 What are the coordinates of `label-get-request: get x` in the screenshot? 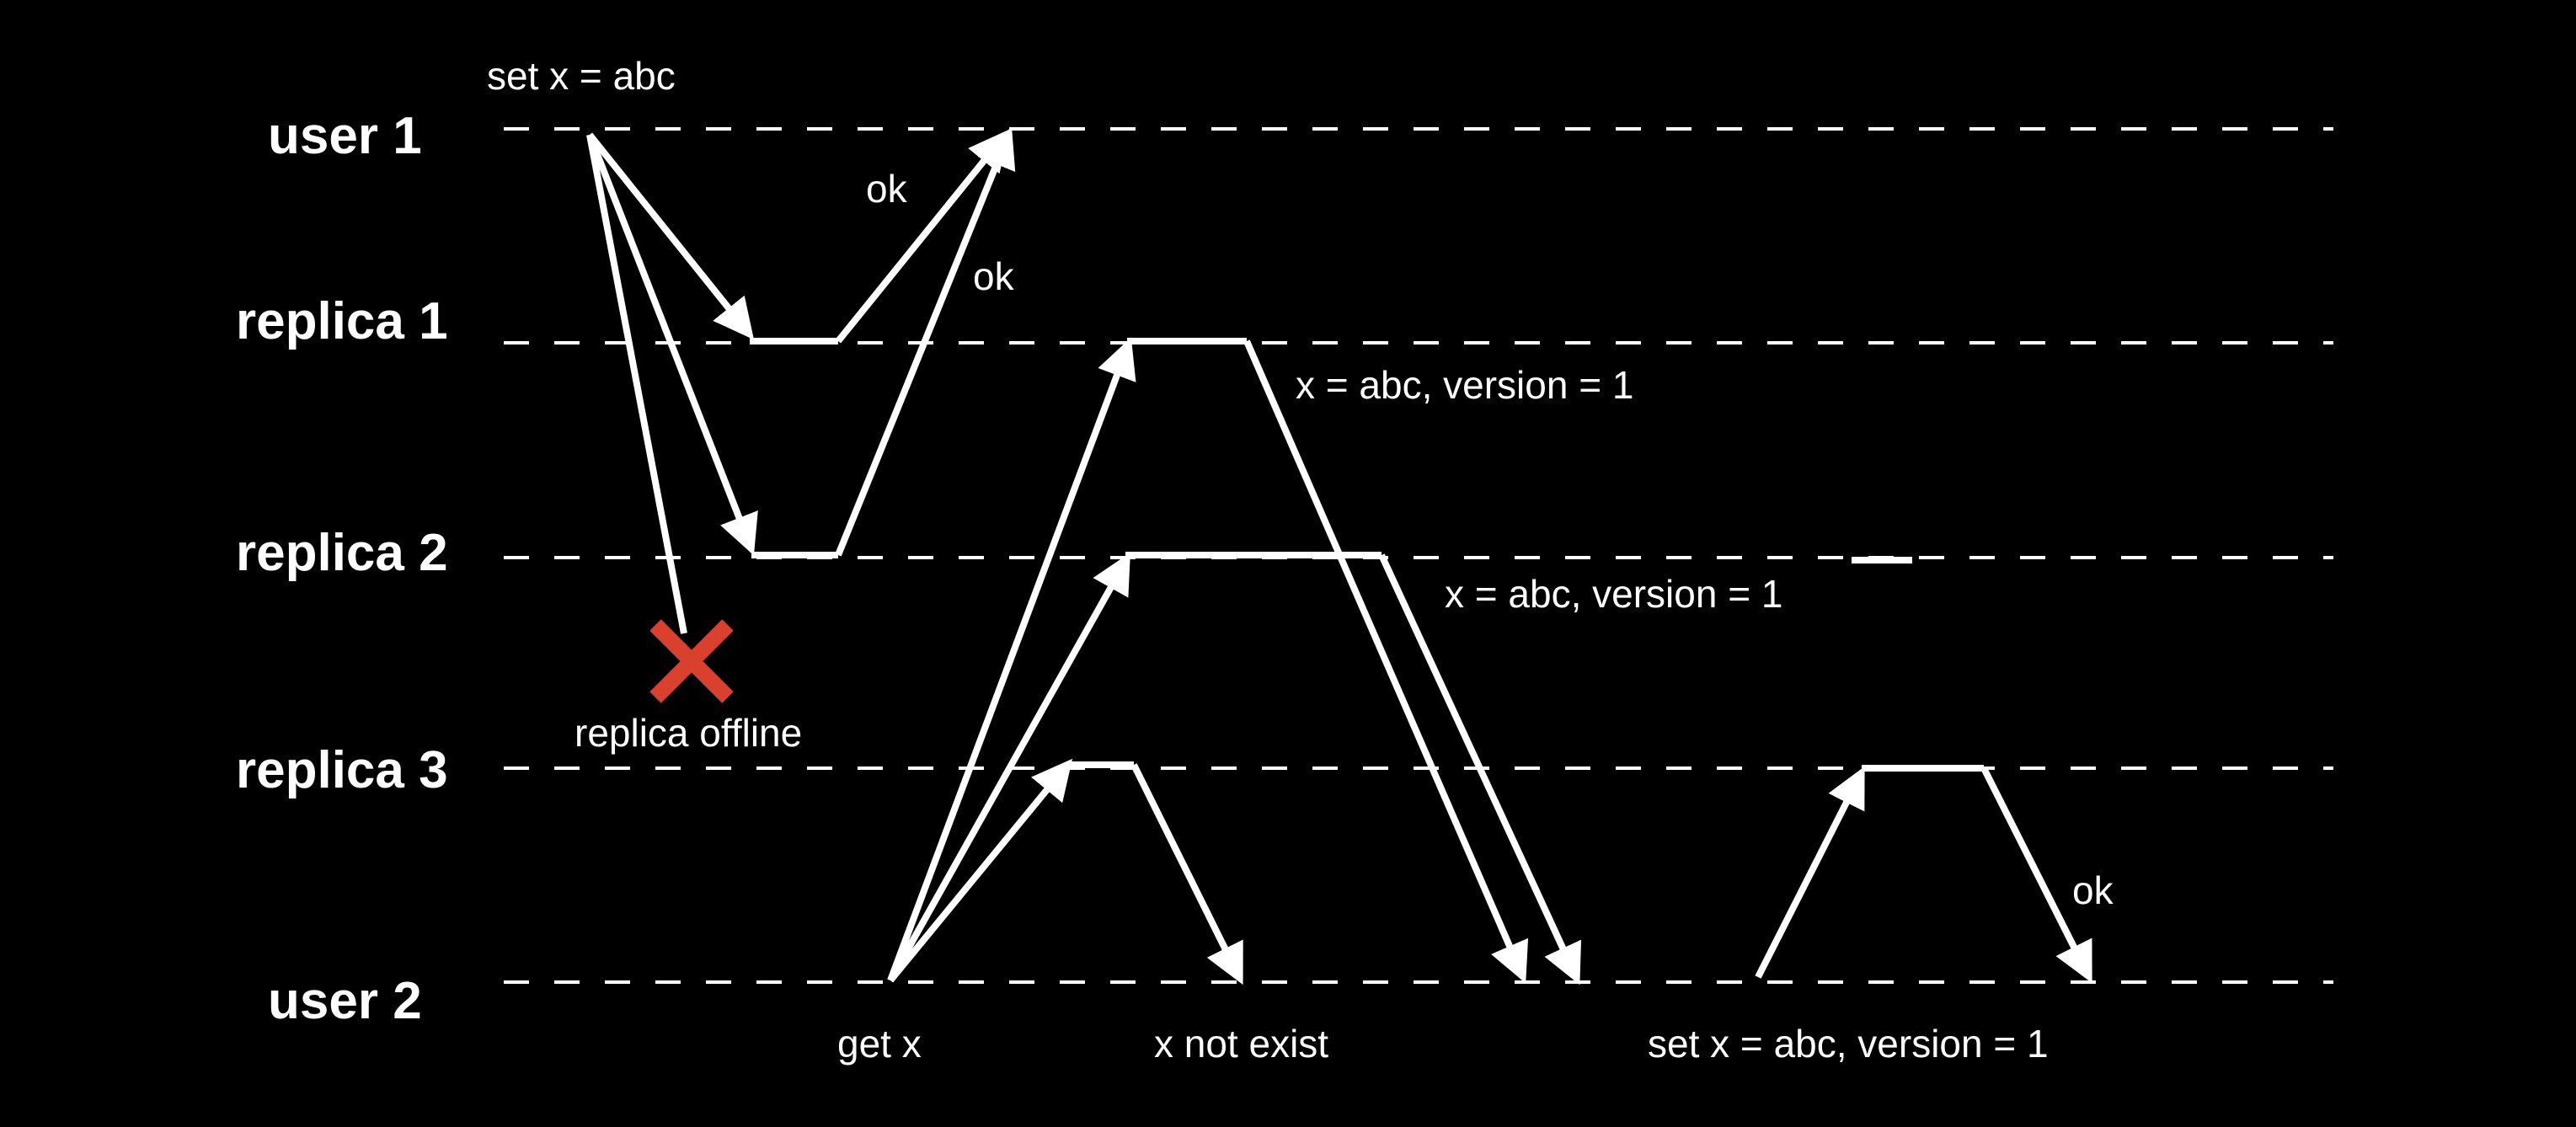 It's located at (879, 1044).